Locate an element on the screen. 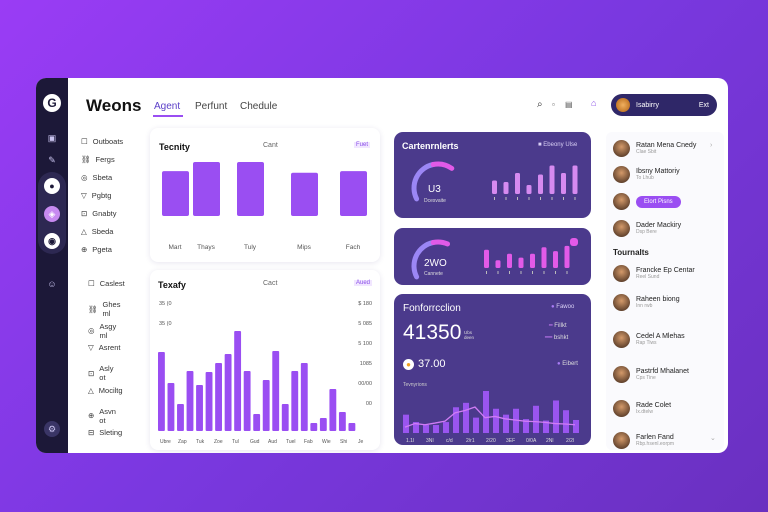 Image resolution: width=768 pixels, height=512 pixels. tab-chedule: Chedule is located at coordinates (259, 106).